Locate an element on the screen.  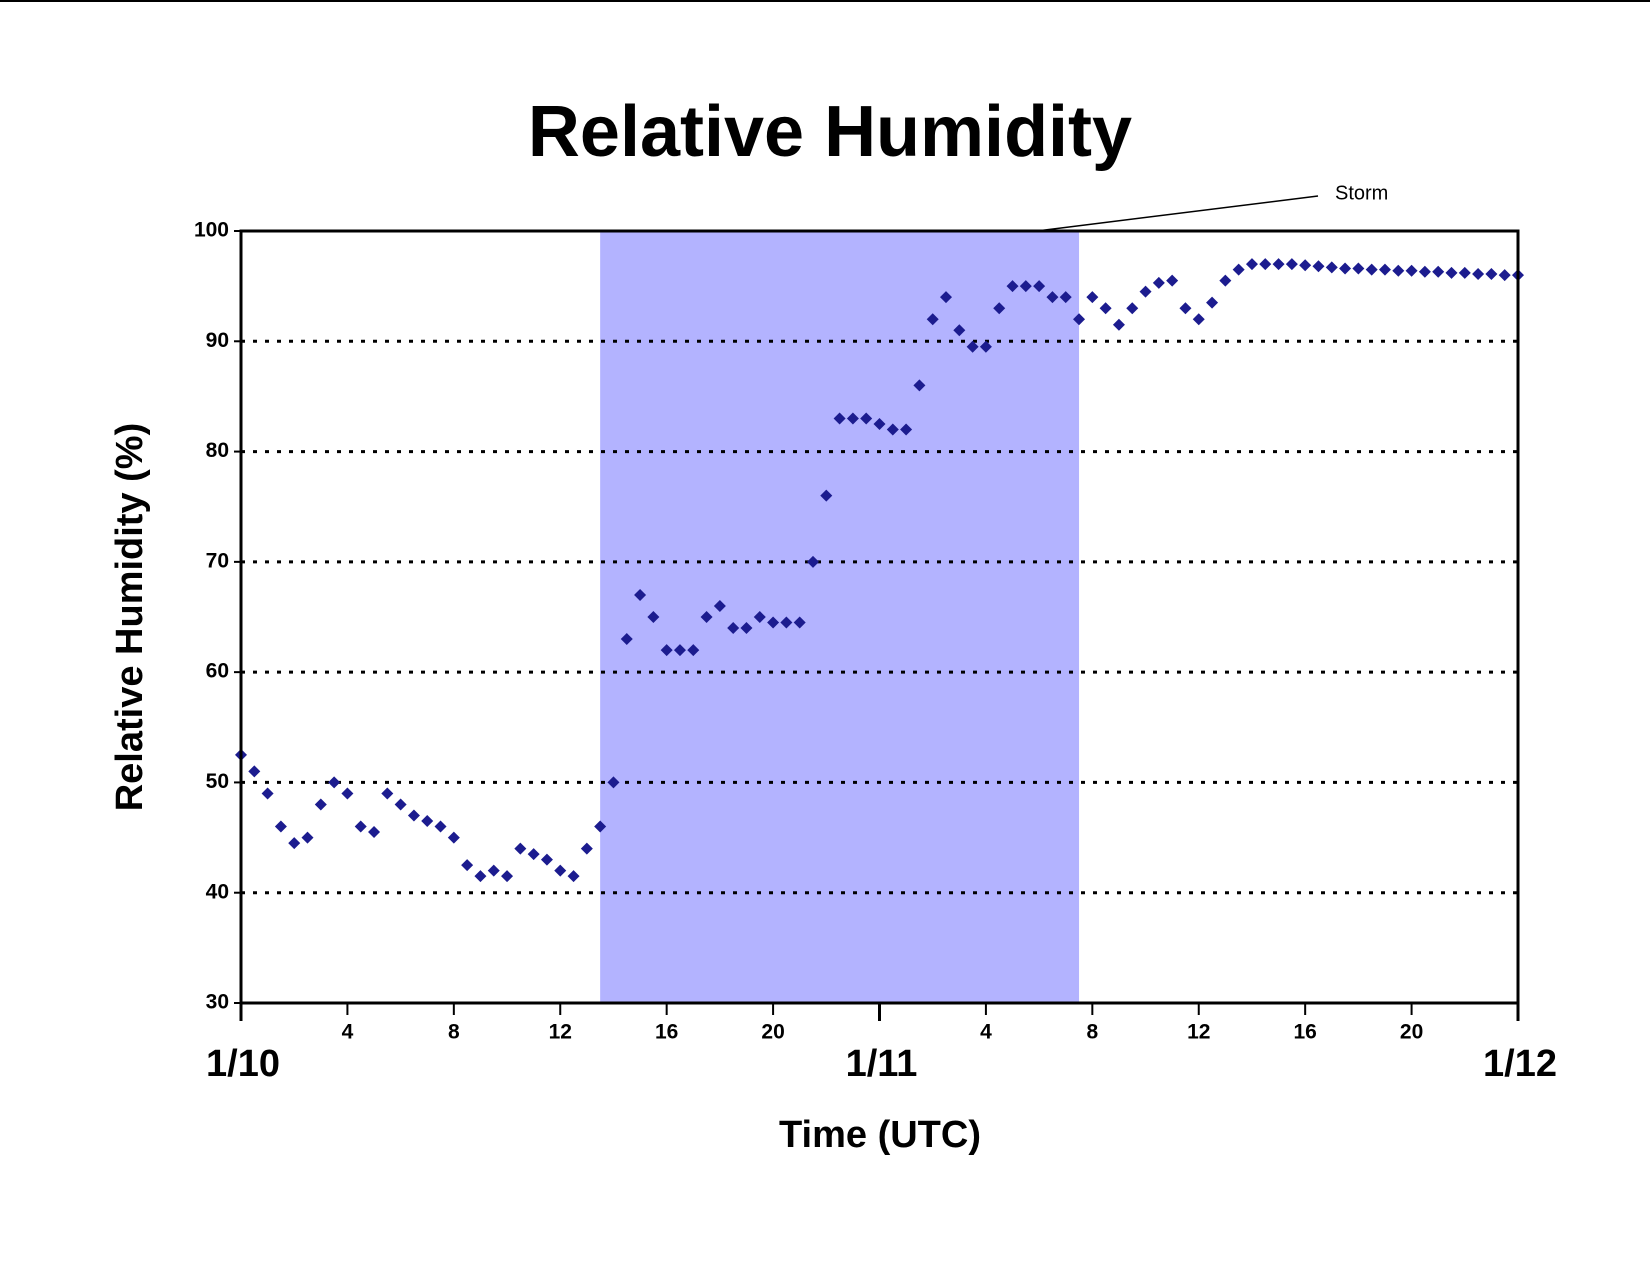
day-tick-label: 1/11 is located at coordinates (882, 1064).